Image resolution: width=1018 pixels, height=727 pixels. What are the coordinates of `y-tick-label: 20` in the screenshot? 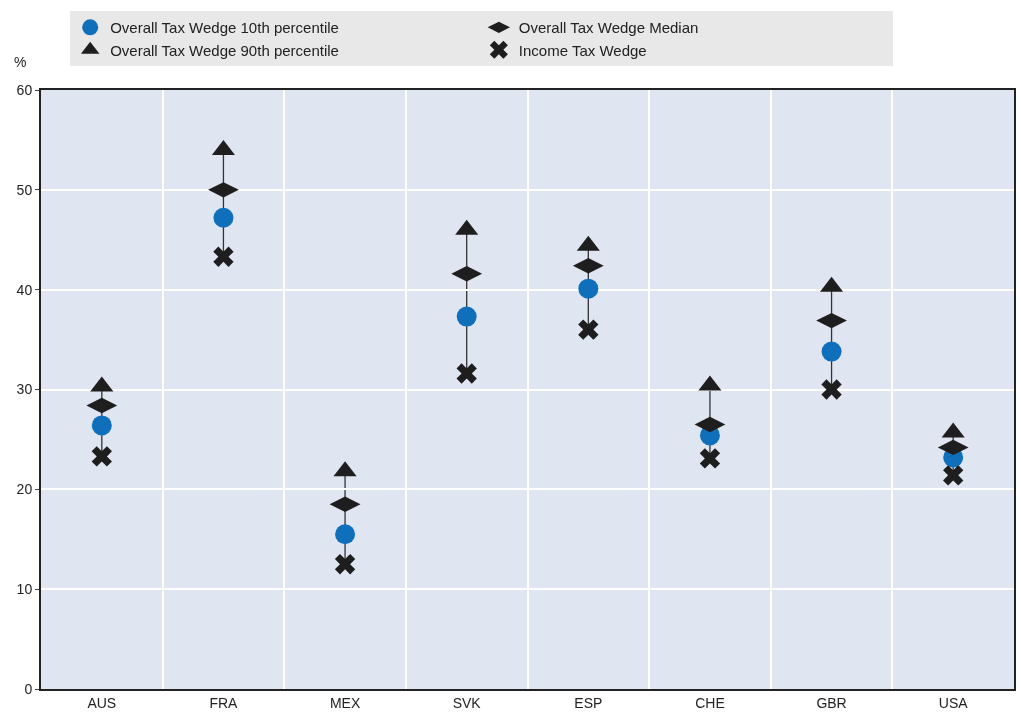 It's located at (24, 489).